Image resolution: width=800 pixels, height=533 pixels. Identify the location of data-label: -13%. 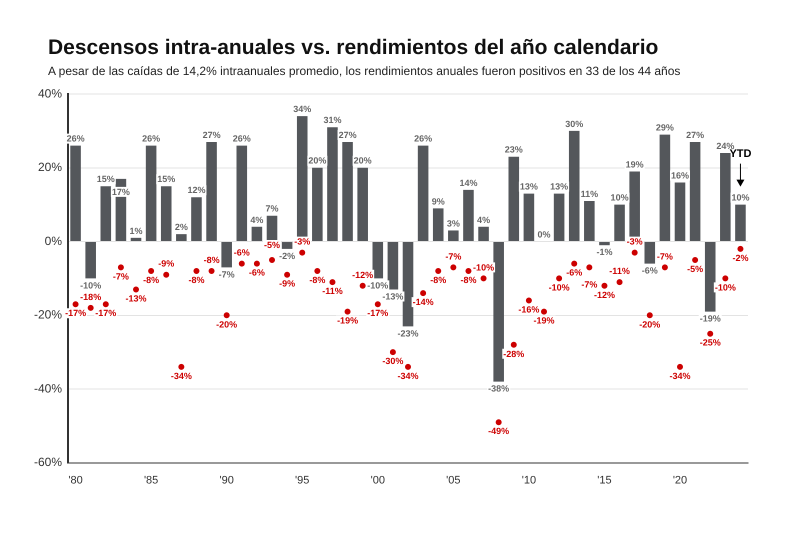
(136, 298).